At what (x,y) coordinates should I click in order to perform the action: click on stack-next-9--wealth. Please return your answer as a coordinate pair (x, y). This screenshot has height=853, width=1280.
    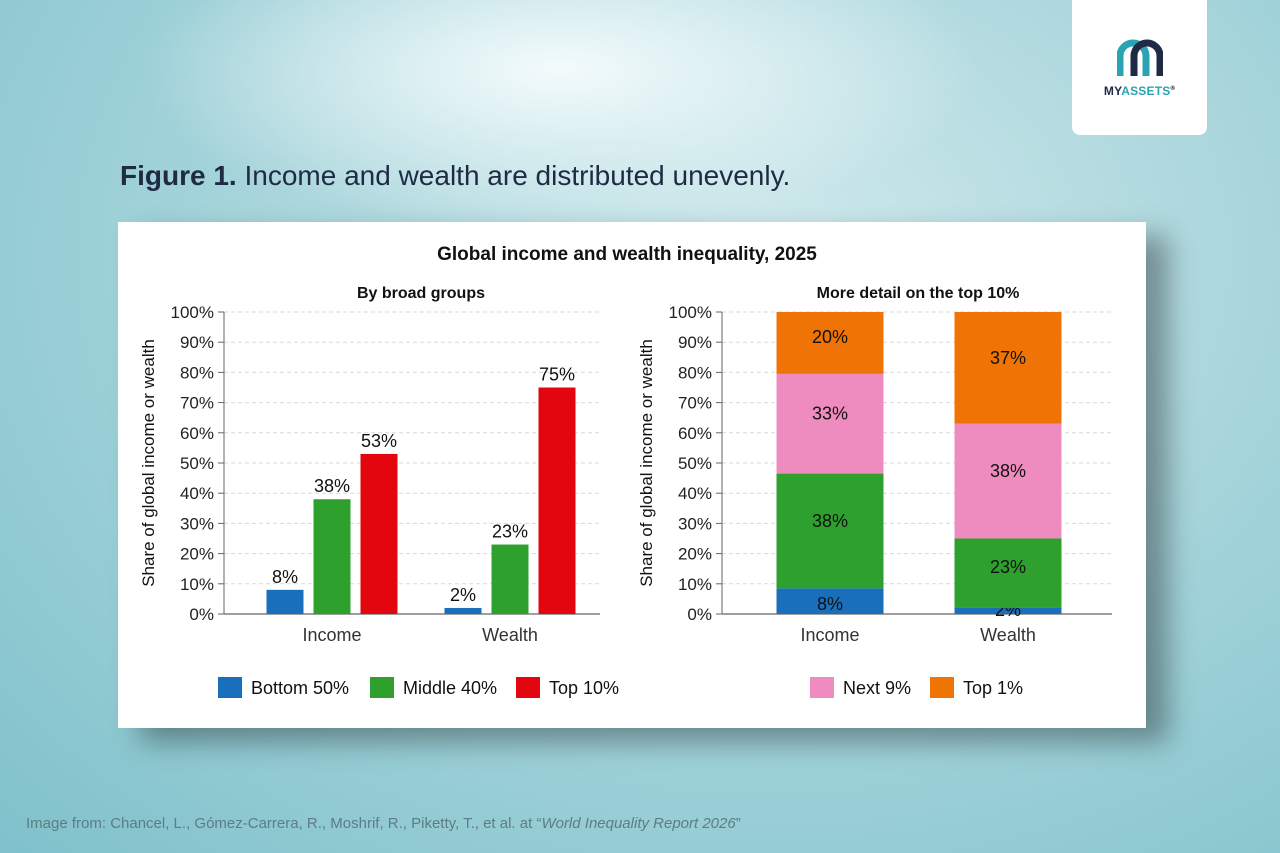
    Looking at the image, I should click on (1008, 481).